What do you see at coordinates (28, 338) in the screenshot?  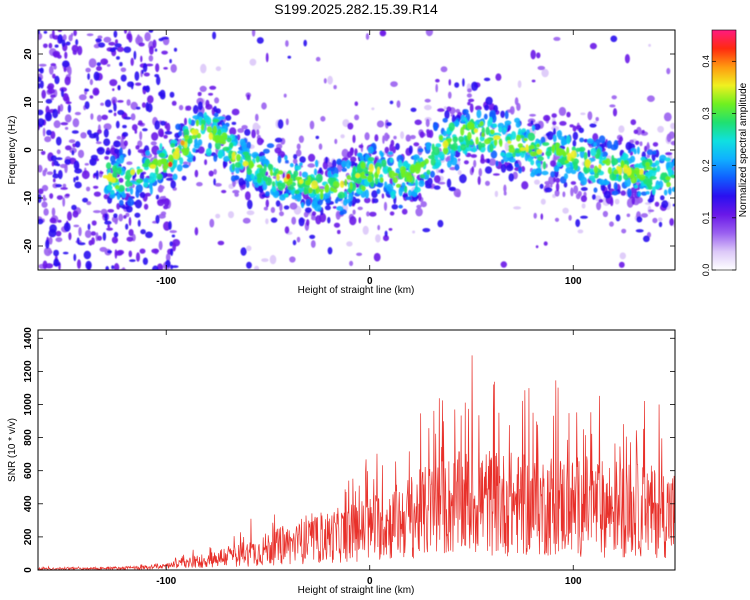 I see `y-tick-label: 1400` at bounding box center [28, 338].